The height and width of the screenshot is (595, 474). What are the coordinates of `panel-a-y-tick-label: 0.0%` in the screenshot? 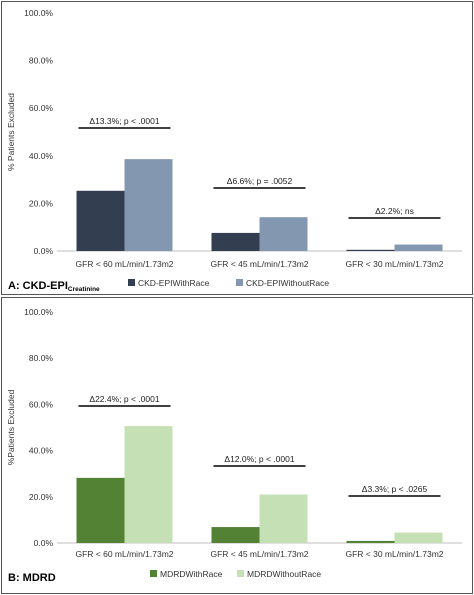 It's located at (44, 251).